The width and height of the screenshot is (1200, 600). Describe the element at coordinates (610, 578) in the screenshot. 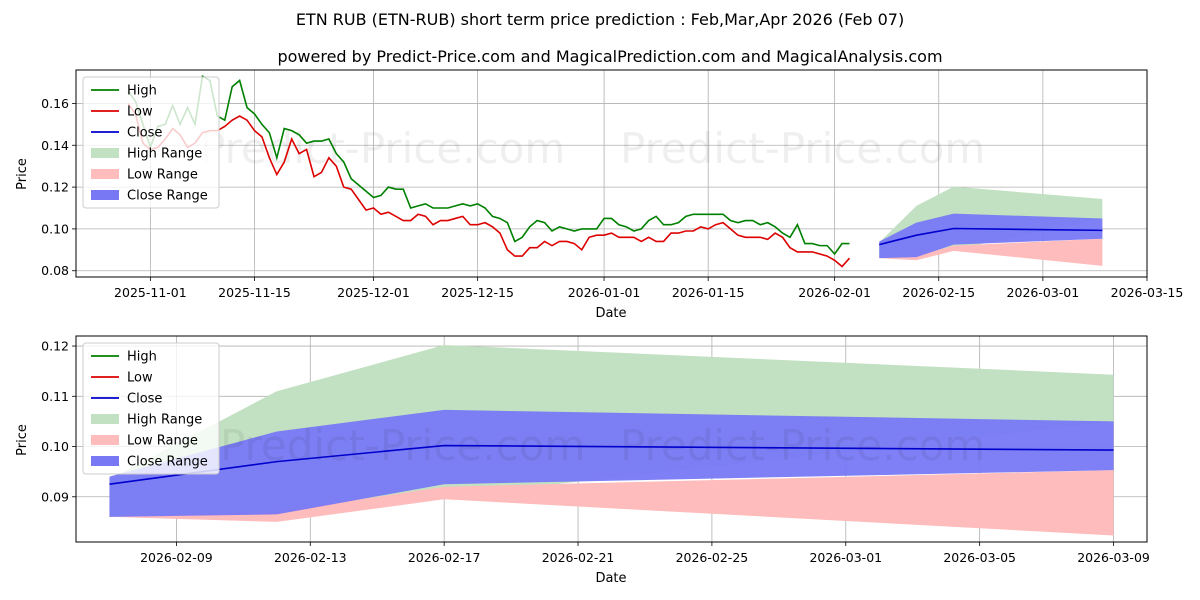

I see `forecast-xlabel: Date` at that location.